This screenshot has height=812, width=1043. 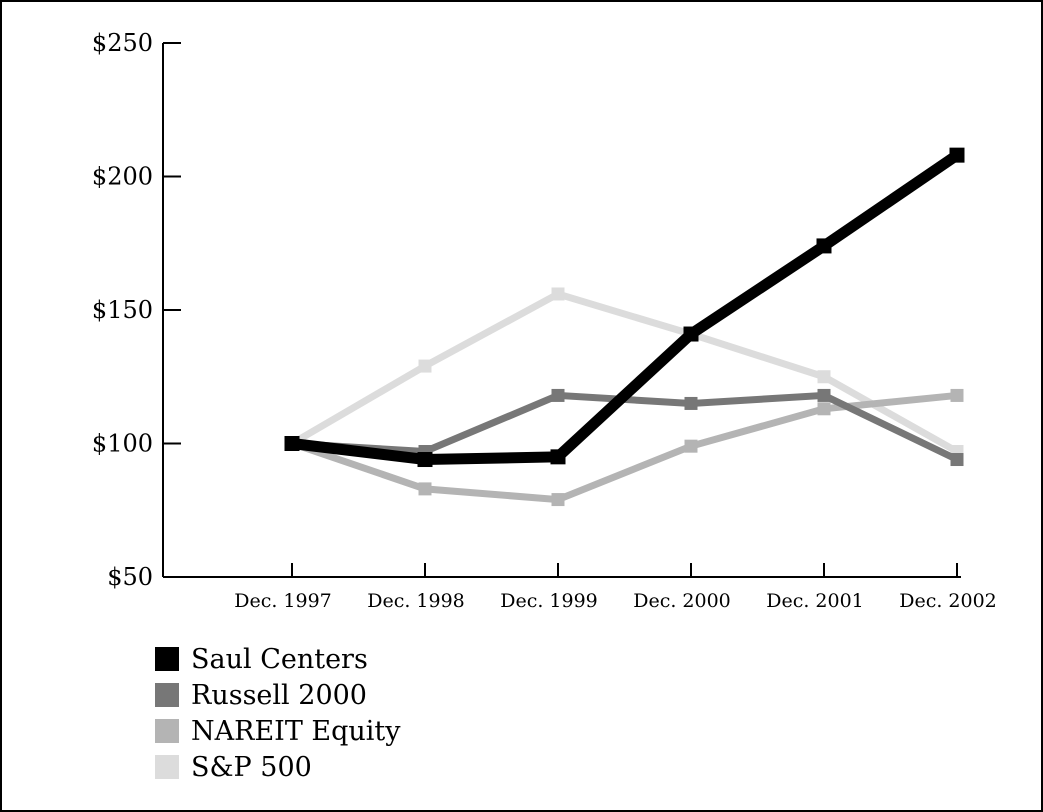 I want to click on y-tick-label: $200, so click(x=122, y=177).